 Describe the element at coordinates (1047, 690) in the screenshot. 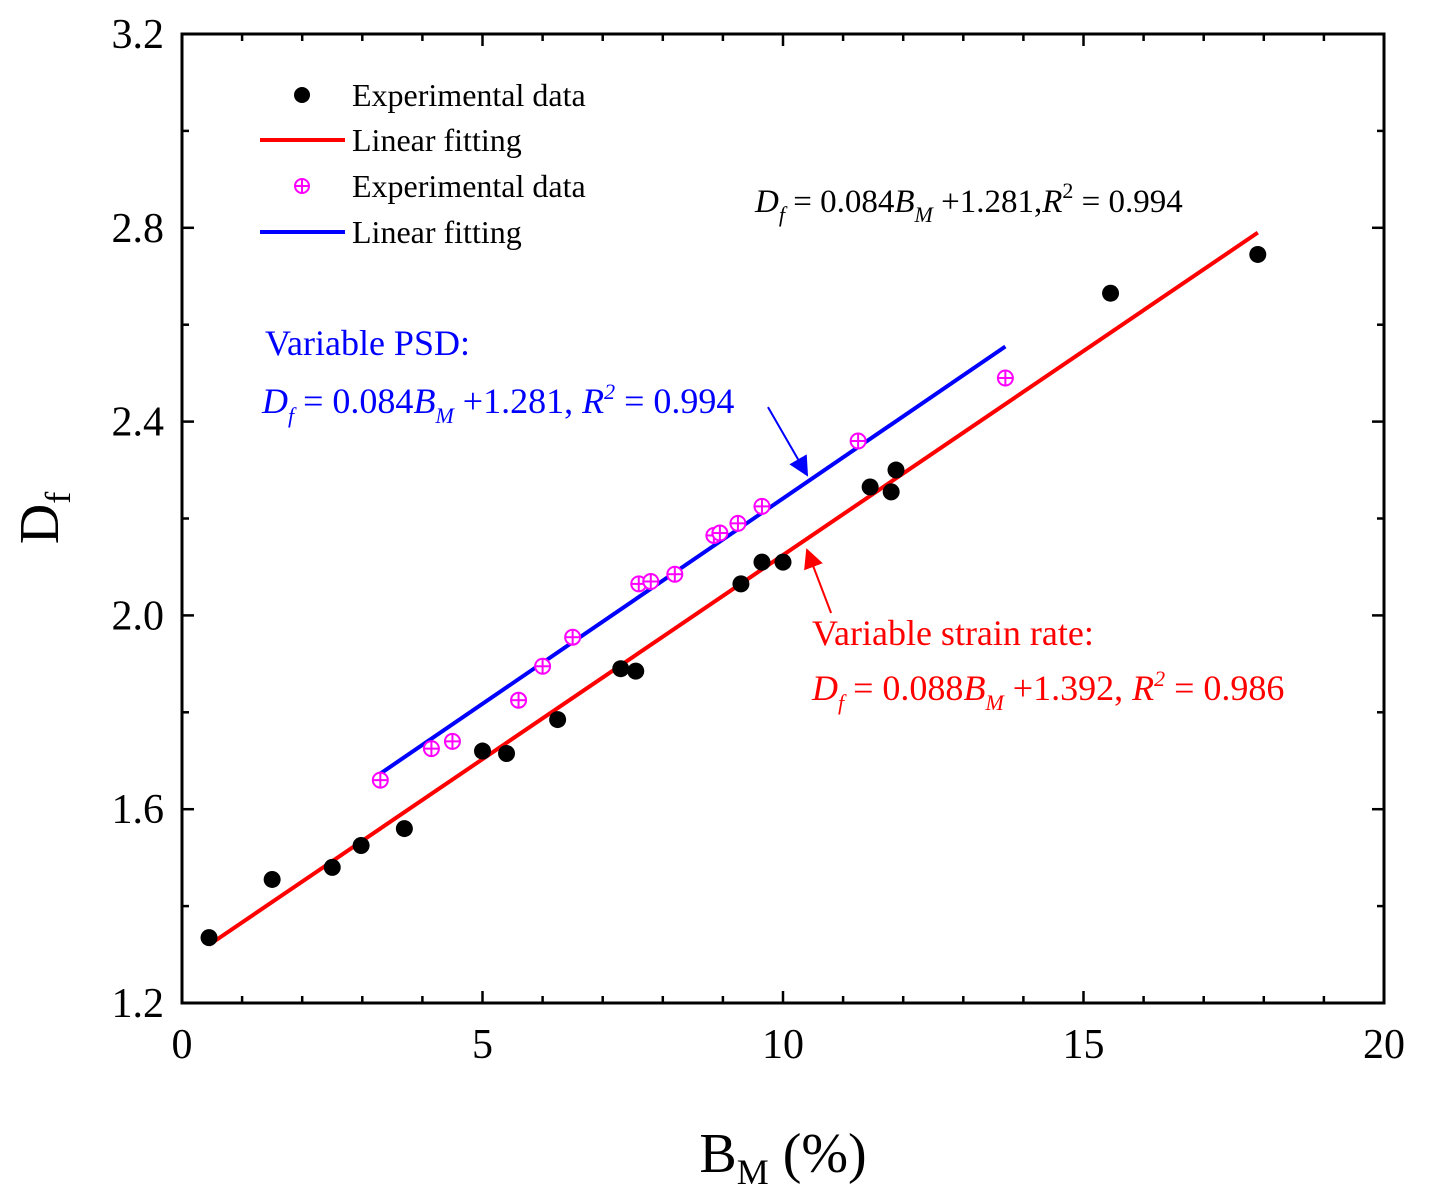

I see `strain-equation: Df = 0.088BM +1.392, R2 = 0.986` at that location.